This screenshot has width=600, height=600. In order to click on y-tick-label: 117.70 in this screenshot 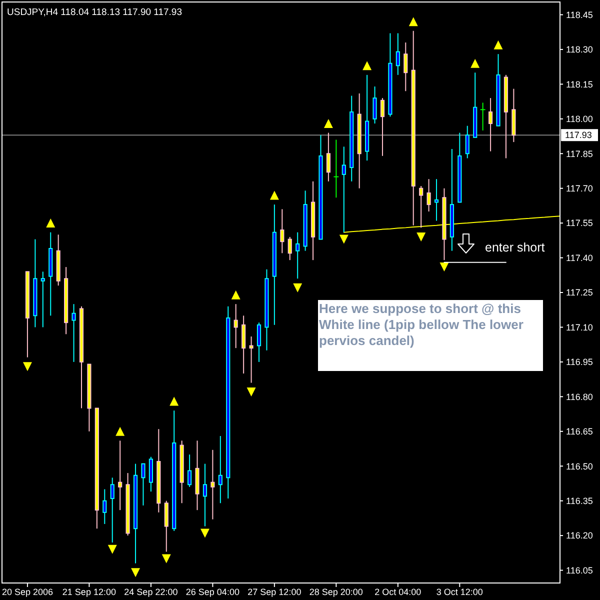, I will do `click(579, 188)`.